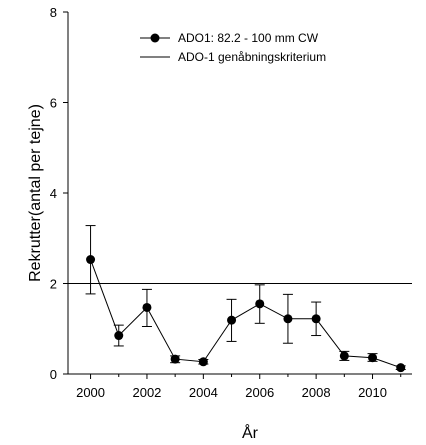 Image resolution: width=426 pixels, height=445 pixels. Describe the element at coordinates (252, 57) in the screenshot. I see `legend-criterion-label: ADO-1 genåbningskriterium` at that location.